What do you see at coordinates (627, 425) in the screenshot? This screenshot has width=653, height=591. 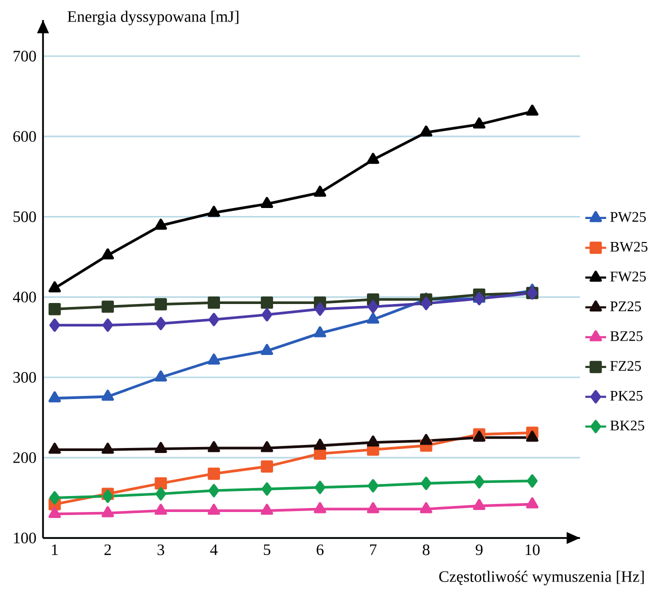 I see `legend-label: BK25` at bounding box center [627, 425].